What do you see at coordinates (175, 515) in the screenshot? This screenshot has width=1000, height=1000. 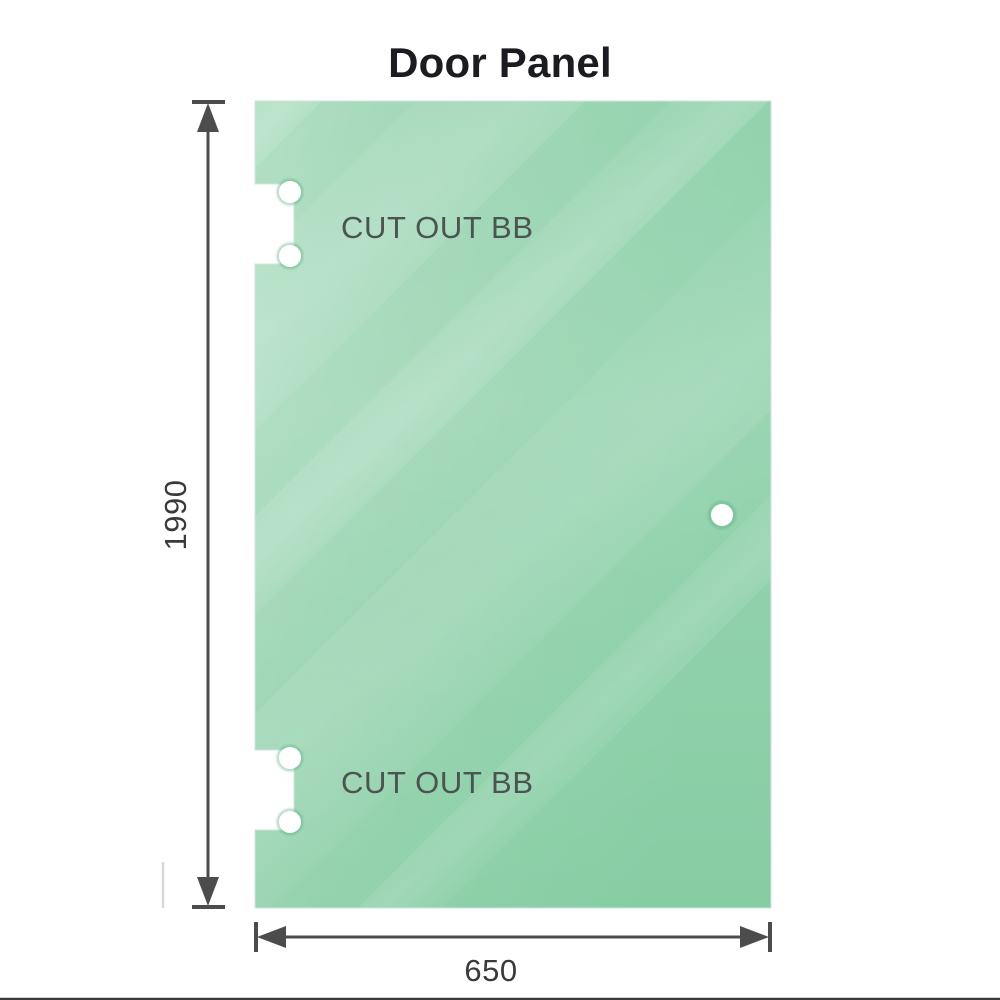 I see `height-dimension-label: 1990` at bounding box center [175, 515].